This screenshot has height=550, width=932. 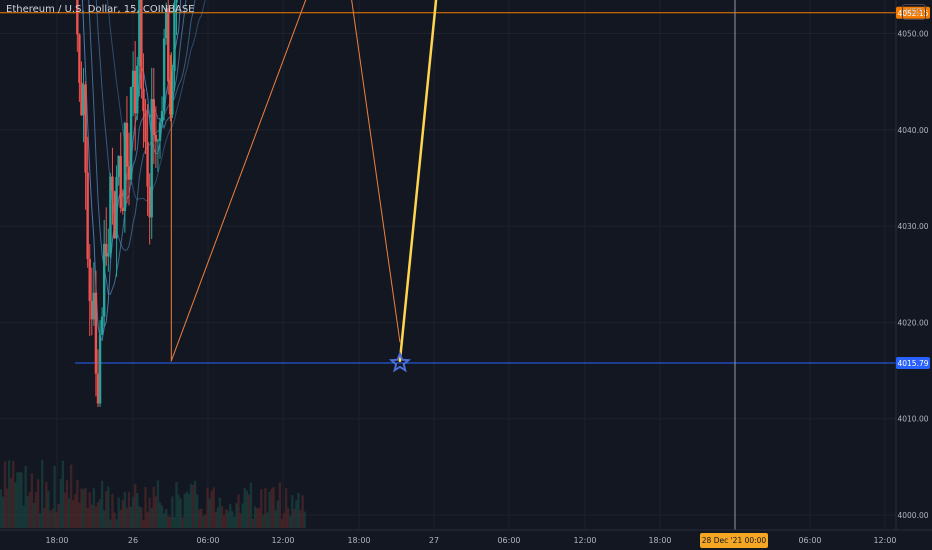 I want to click on time-tick-label: 06:00, so click(x=508, y=540).